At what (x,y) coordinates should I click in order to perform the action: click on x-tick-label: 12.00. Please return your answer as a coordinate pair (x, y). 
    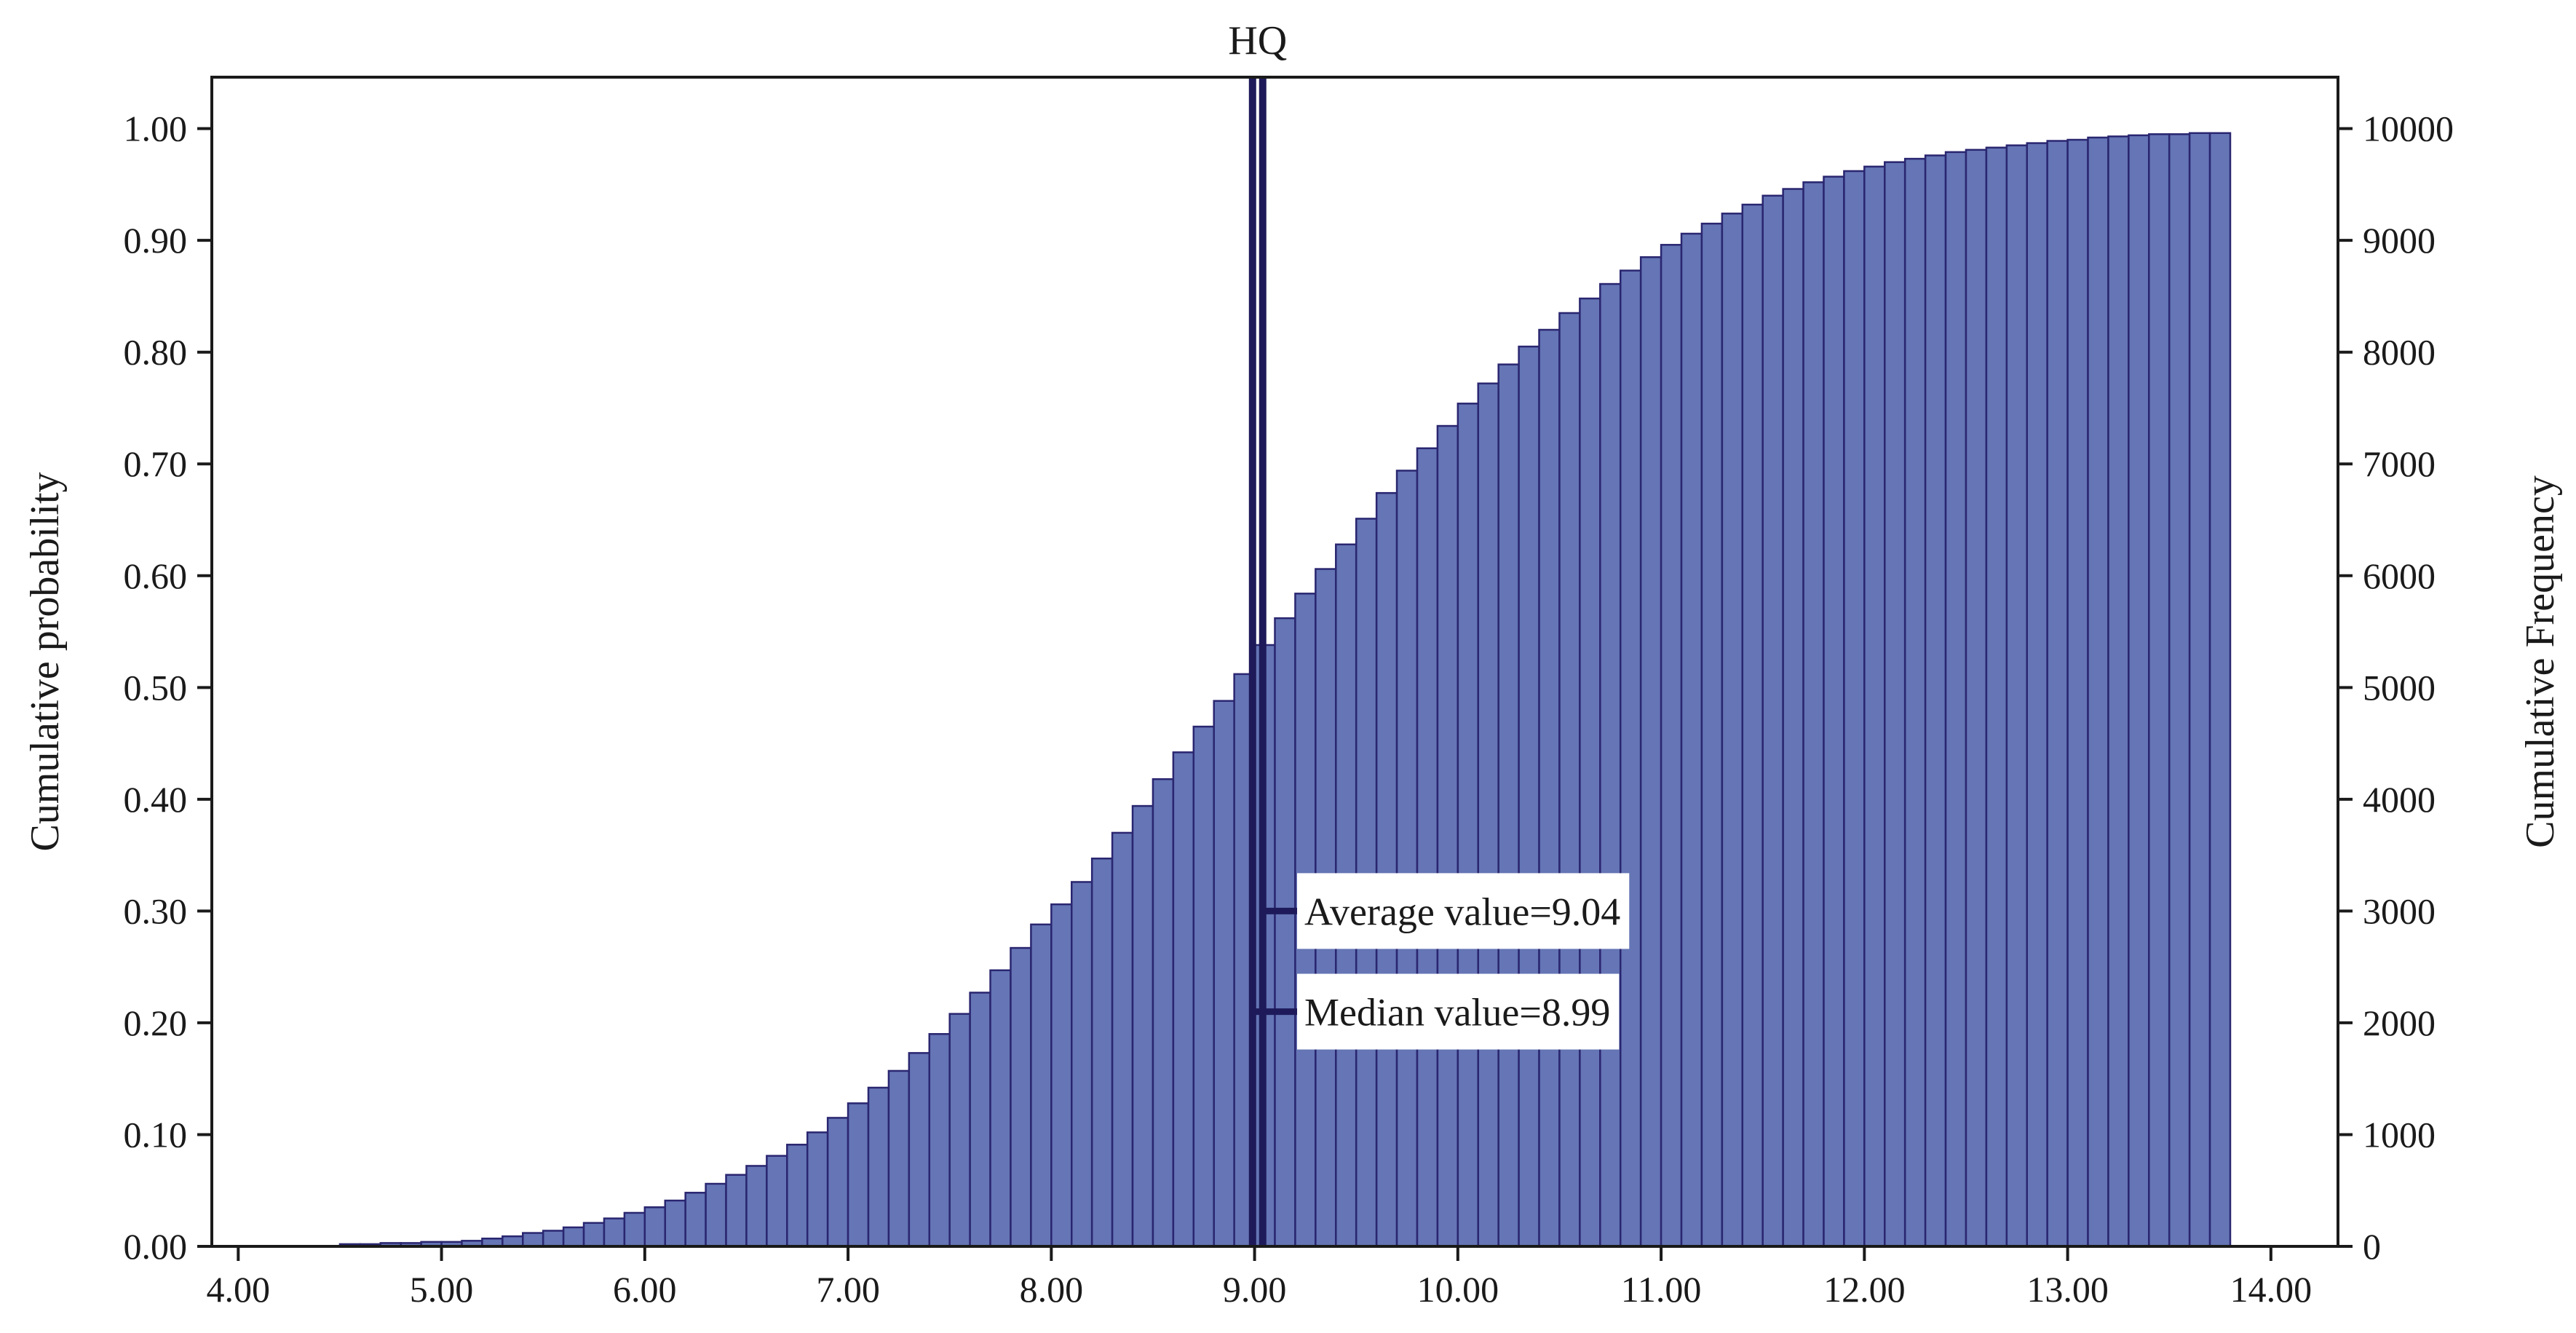
    Looking at the image, I should click on (1864, 1289).